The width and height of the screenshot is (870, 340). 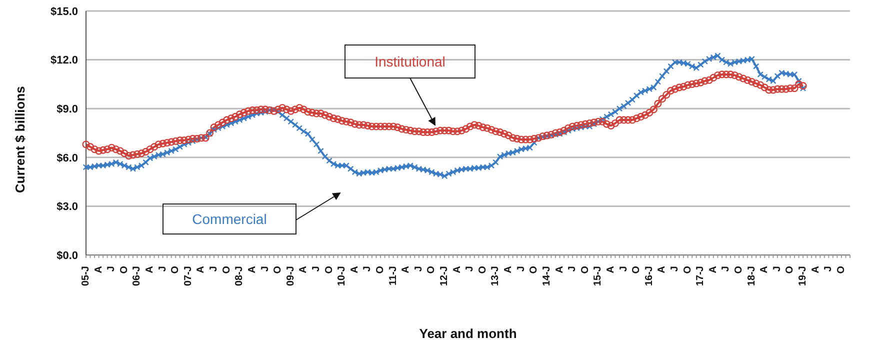 What do you see at coordinates (598, 276) in the screenshot?
I see `x-tick-label: 15-J` at bounding box center [598, 276].